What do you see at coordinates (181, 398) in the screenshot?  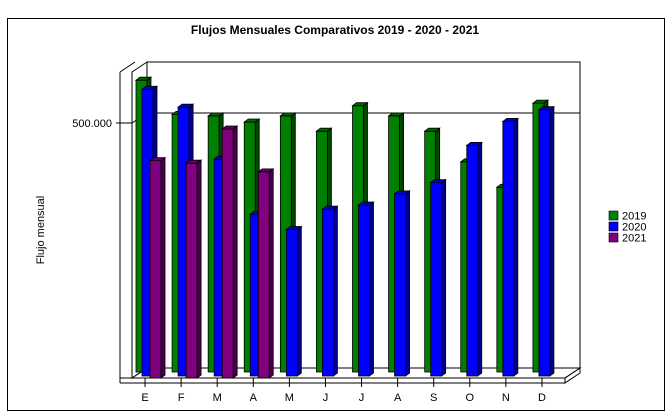 I see `x-tick-label: F` at bounding box center [181, 398].